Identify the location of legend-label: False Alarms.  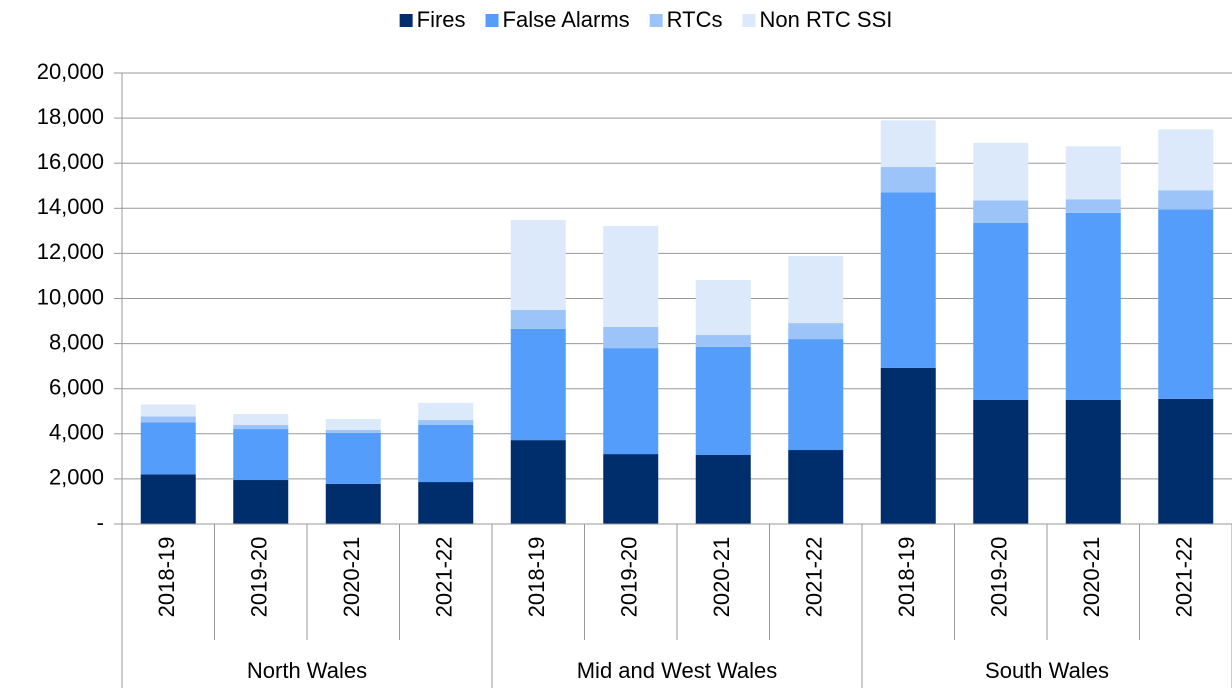
(566, 19).